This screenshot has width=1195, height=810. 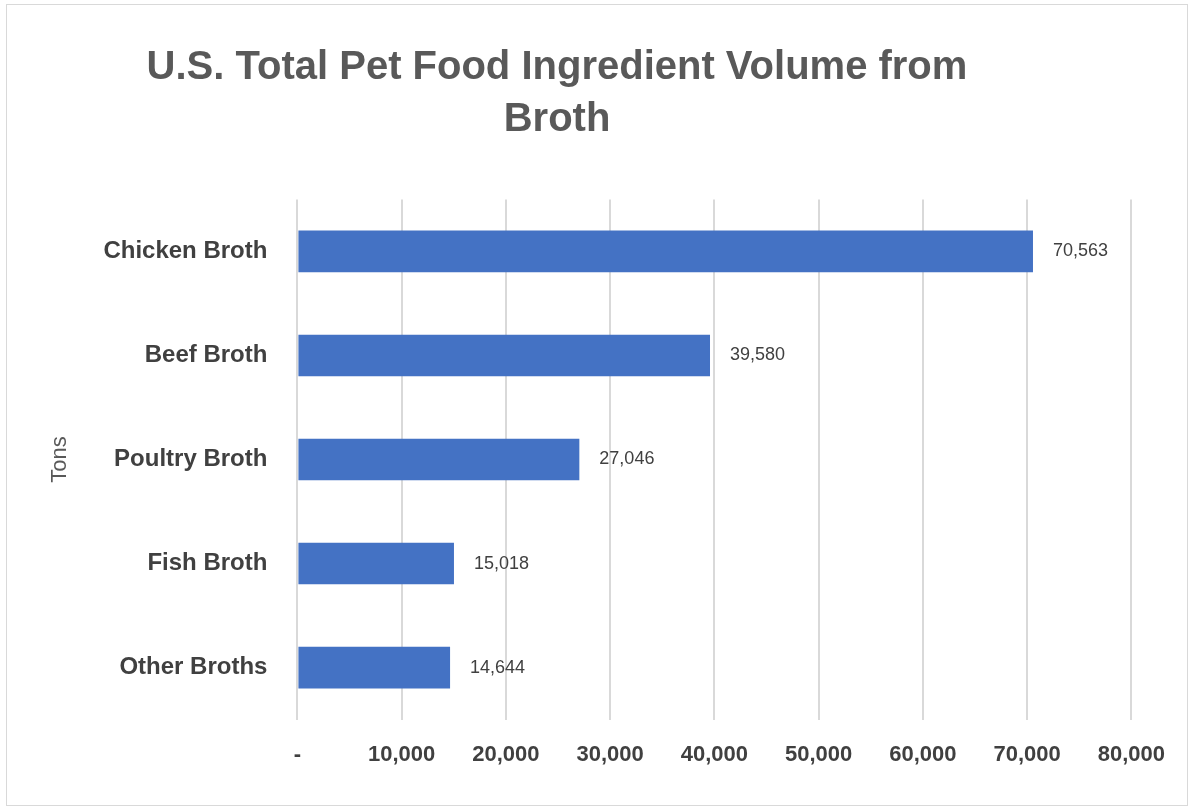 I want to click on data-label: 14,644, so click(x=498, y=666).